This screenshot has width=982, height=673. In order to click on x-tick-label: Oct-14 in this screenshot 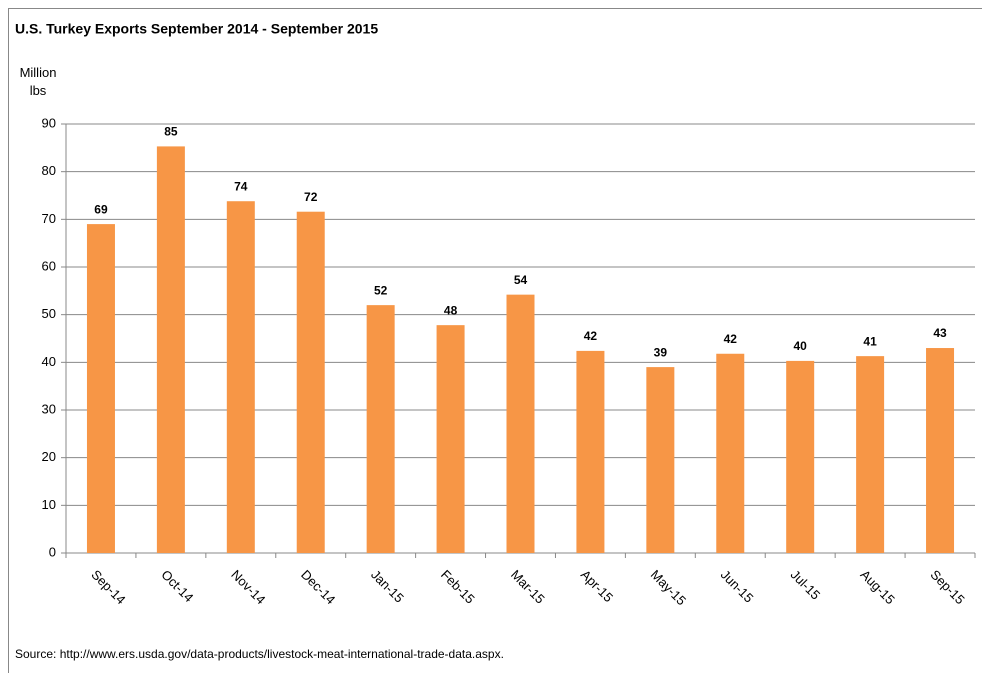, I will do `click(177, 586)`.